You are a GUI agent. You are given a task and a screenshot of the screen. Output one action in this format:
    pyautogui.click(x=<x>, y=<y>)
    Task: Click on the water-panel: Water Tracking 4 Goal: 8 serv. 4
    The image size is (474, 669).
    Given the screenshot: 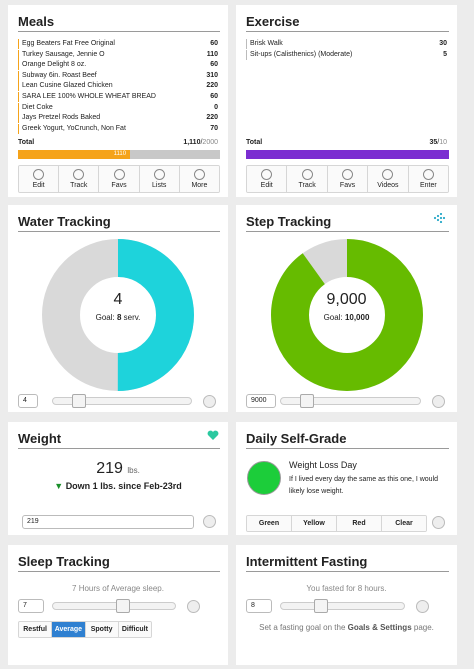 What is the action you would take?
    pyautogui.click(x=118, y=308)
    